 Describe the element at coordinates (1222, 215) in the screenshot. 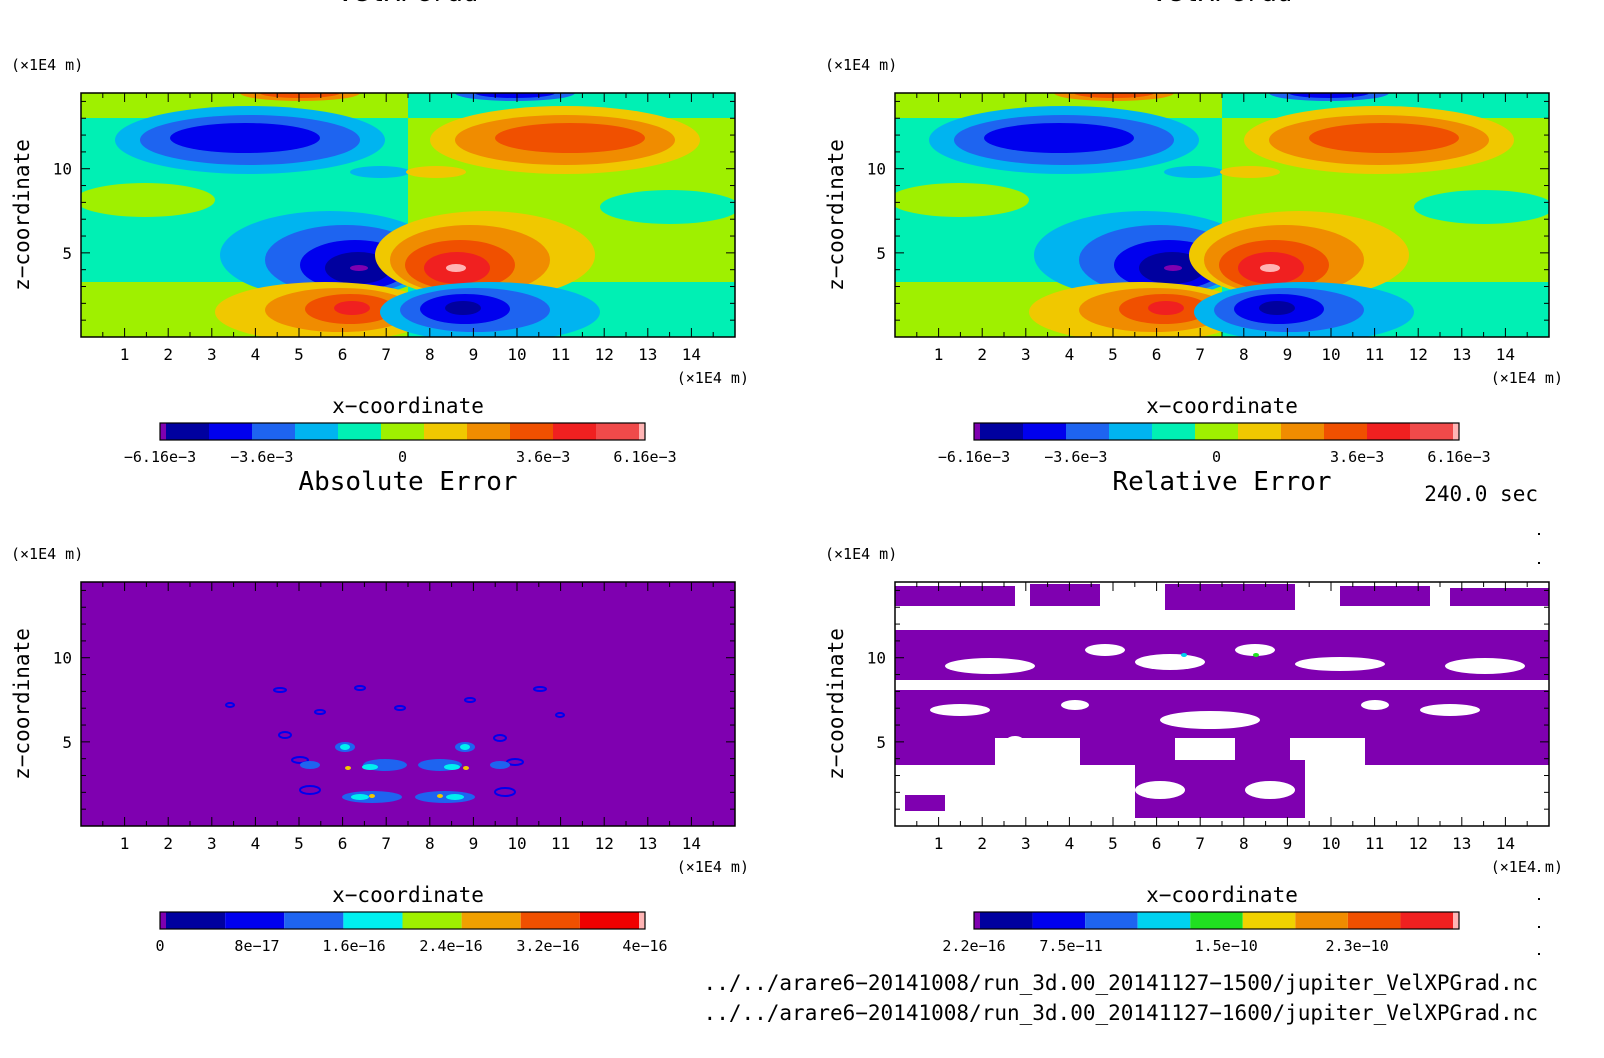

I see `panel-2-field` at that location.